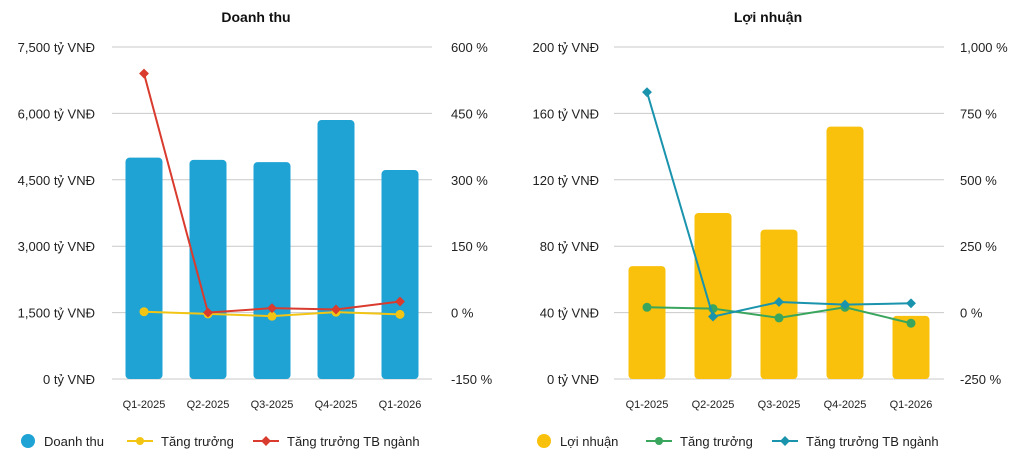 The height and width of the screenshot is (461, 1024). I want to click on y-left-tick-label: 3,000 tỷ VNĐ, so click(56, 246).